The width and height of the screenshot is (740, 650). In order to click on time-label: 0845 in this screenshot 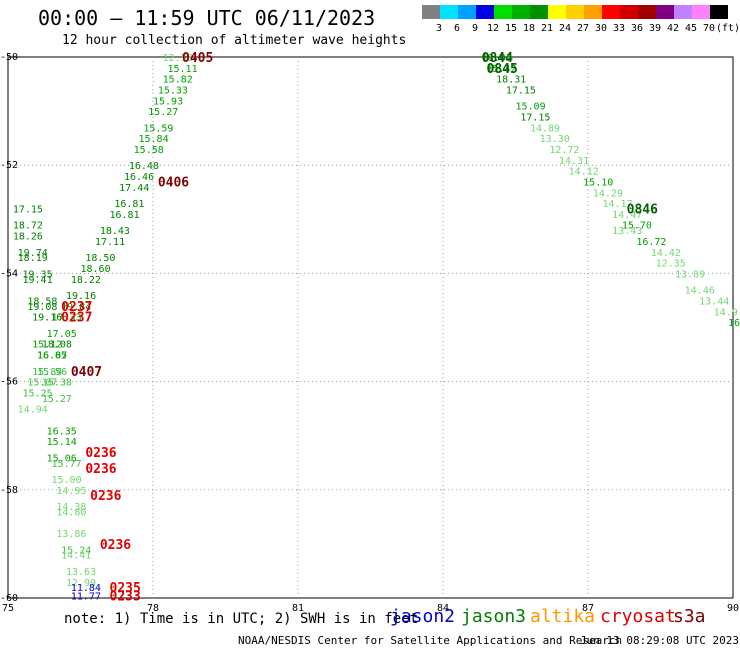, I will do `click(502, 69)`.